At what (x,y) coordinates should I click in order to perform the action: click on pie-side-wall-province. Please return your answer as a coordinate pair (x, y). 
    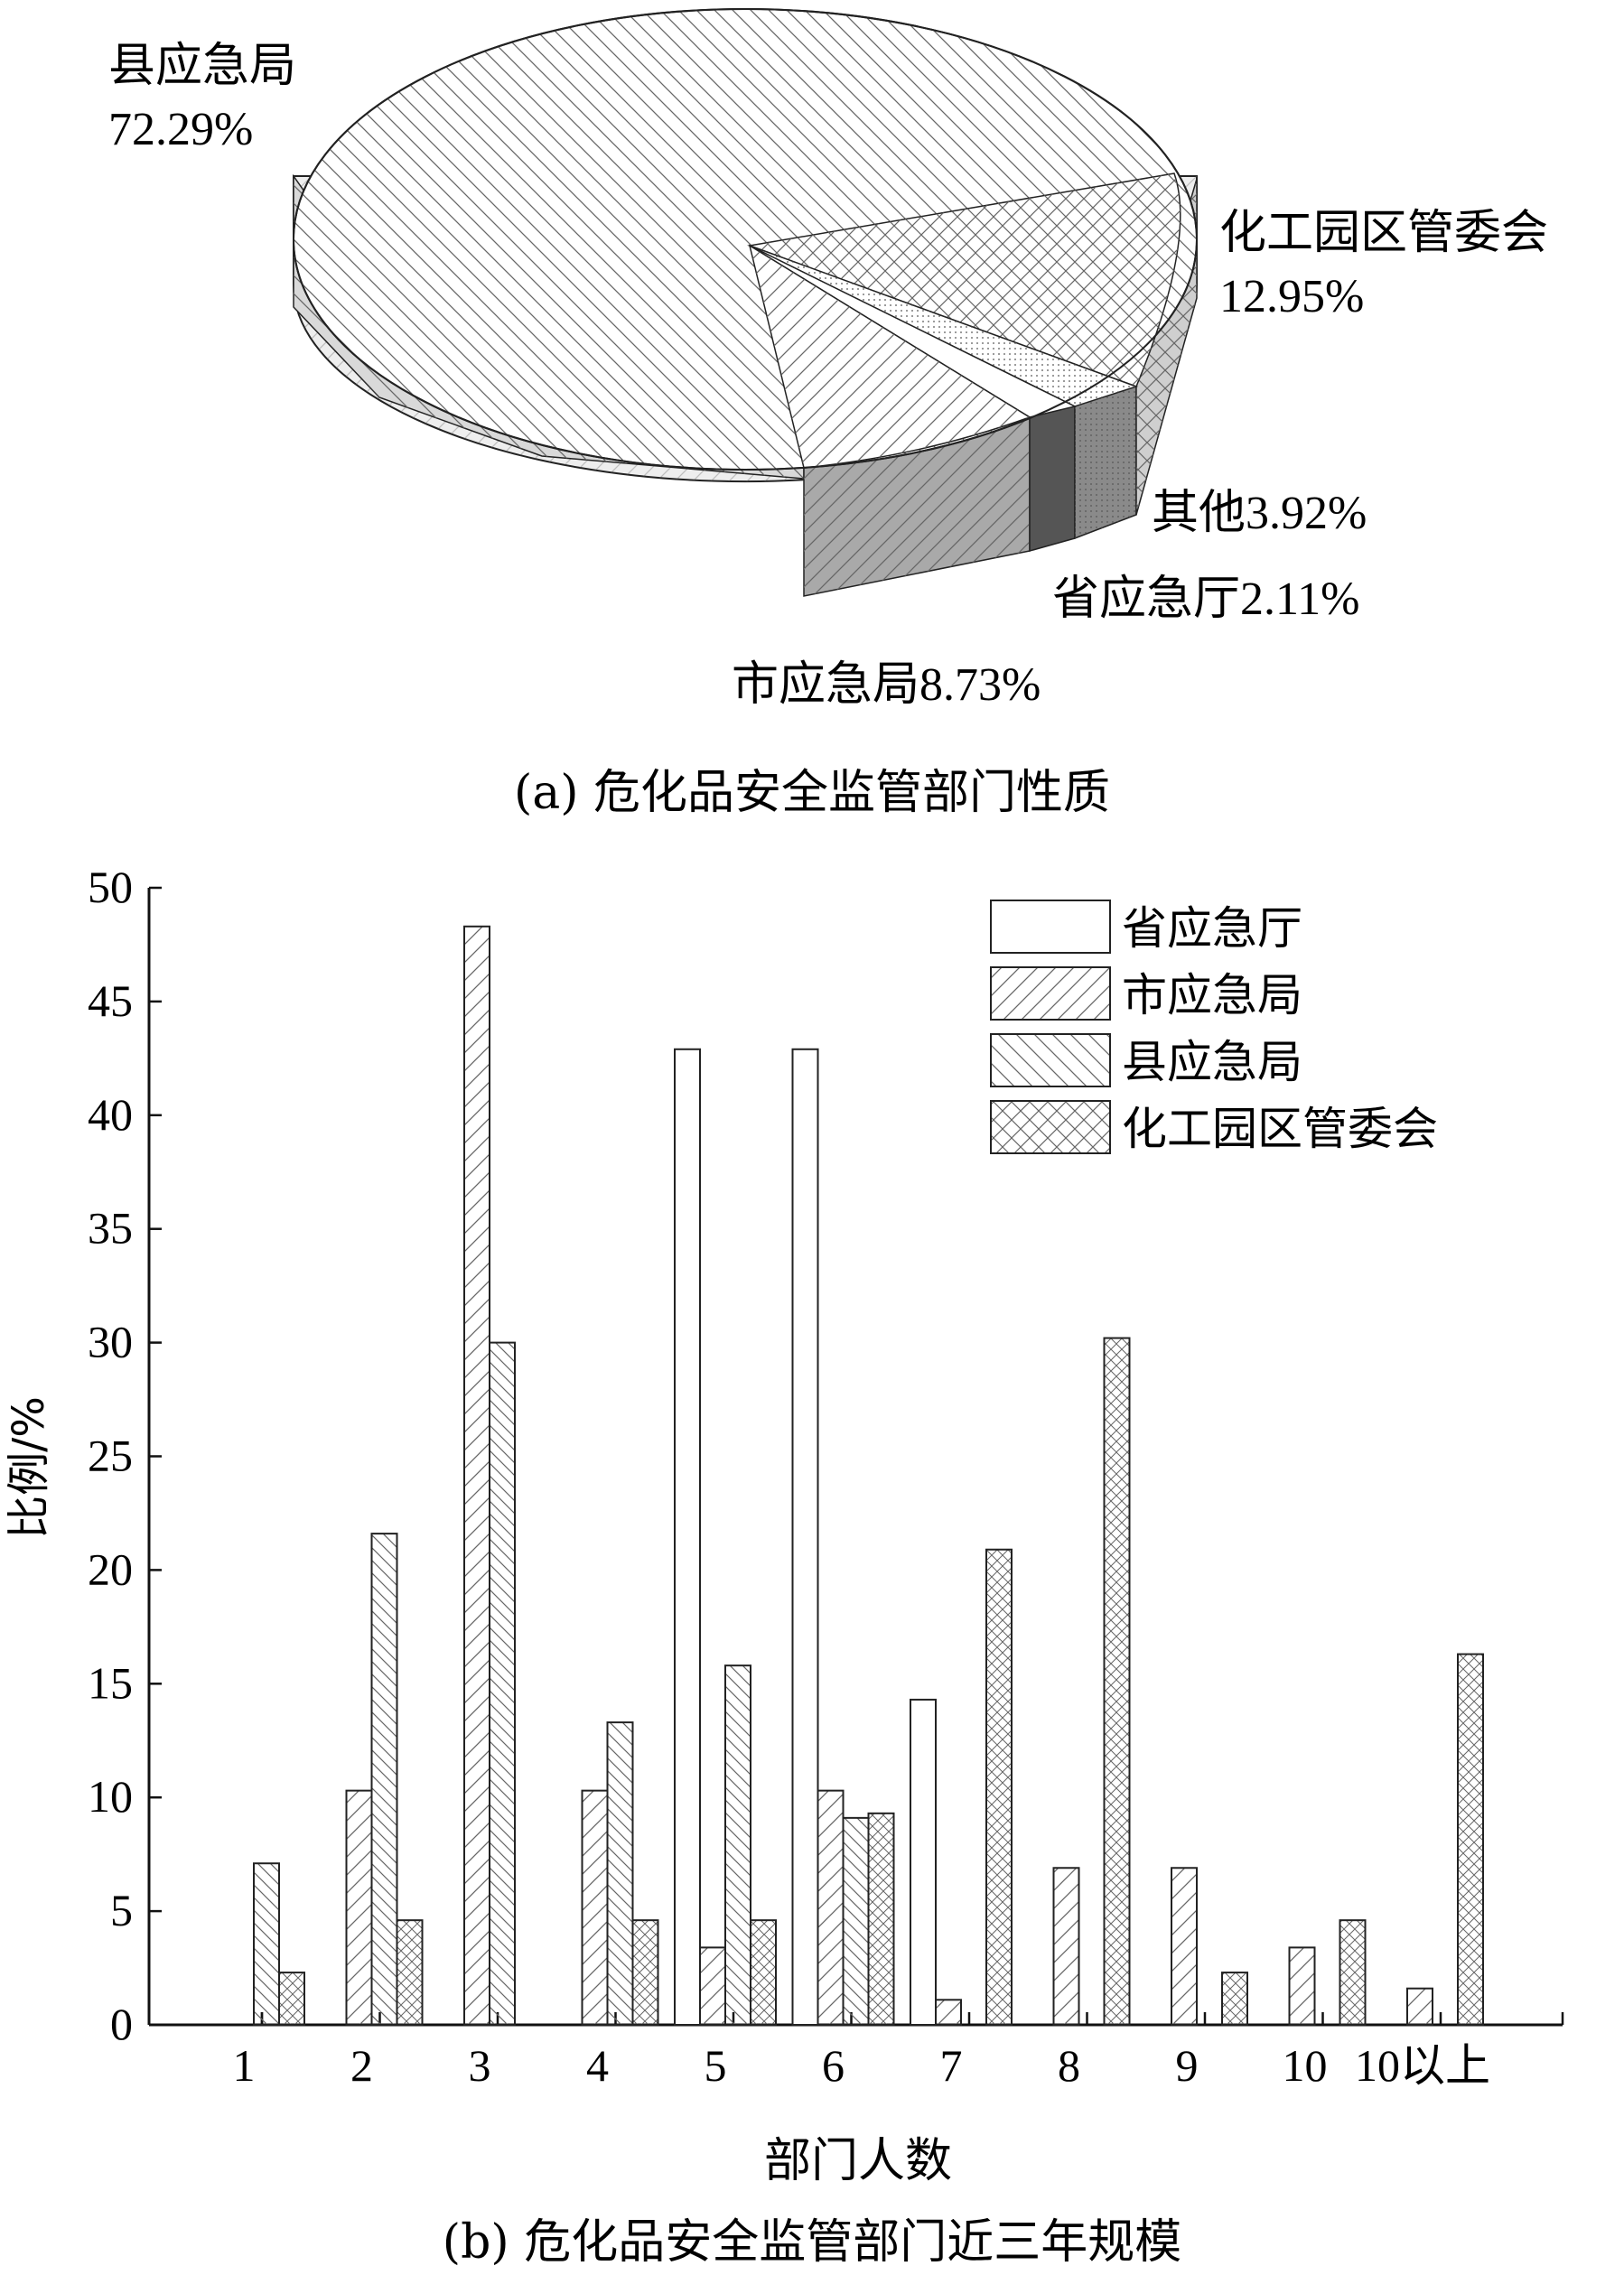
    Looking at the image, I should click on (1052, 478).